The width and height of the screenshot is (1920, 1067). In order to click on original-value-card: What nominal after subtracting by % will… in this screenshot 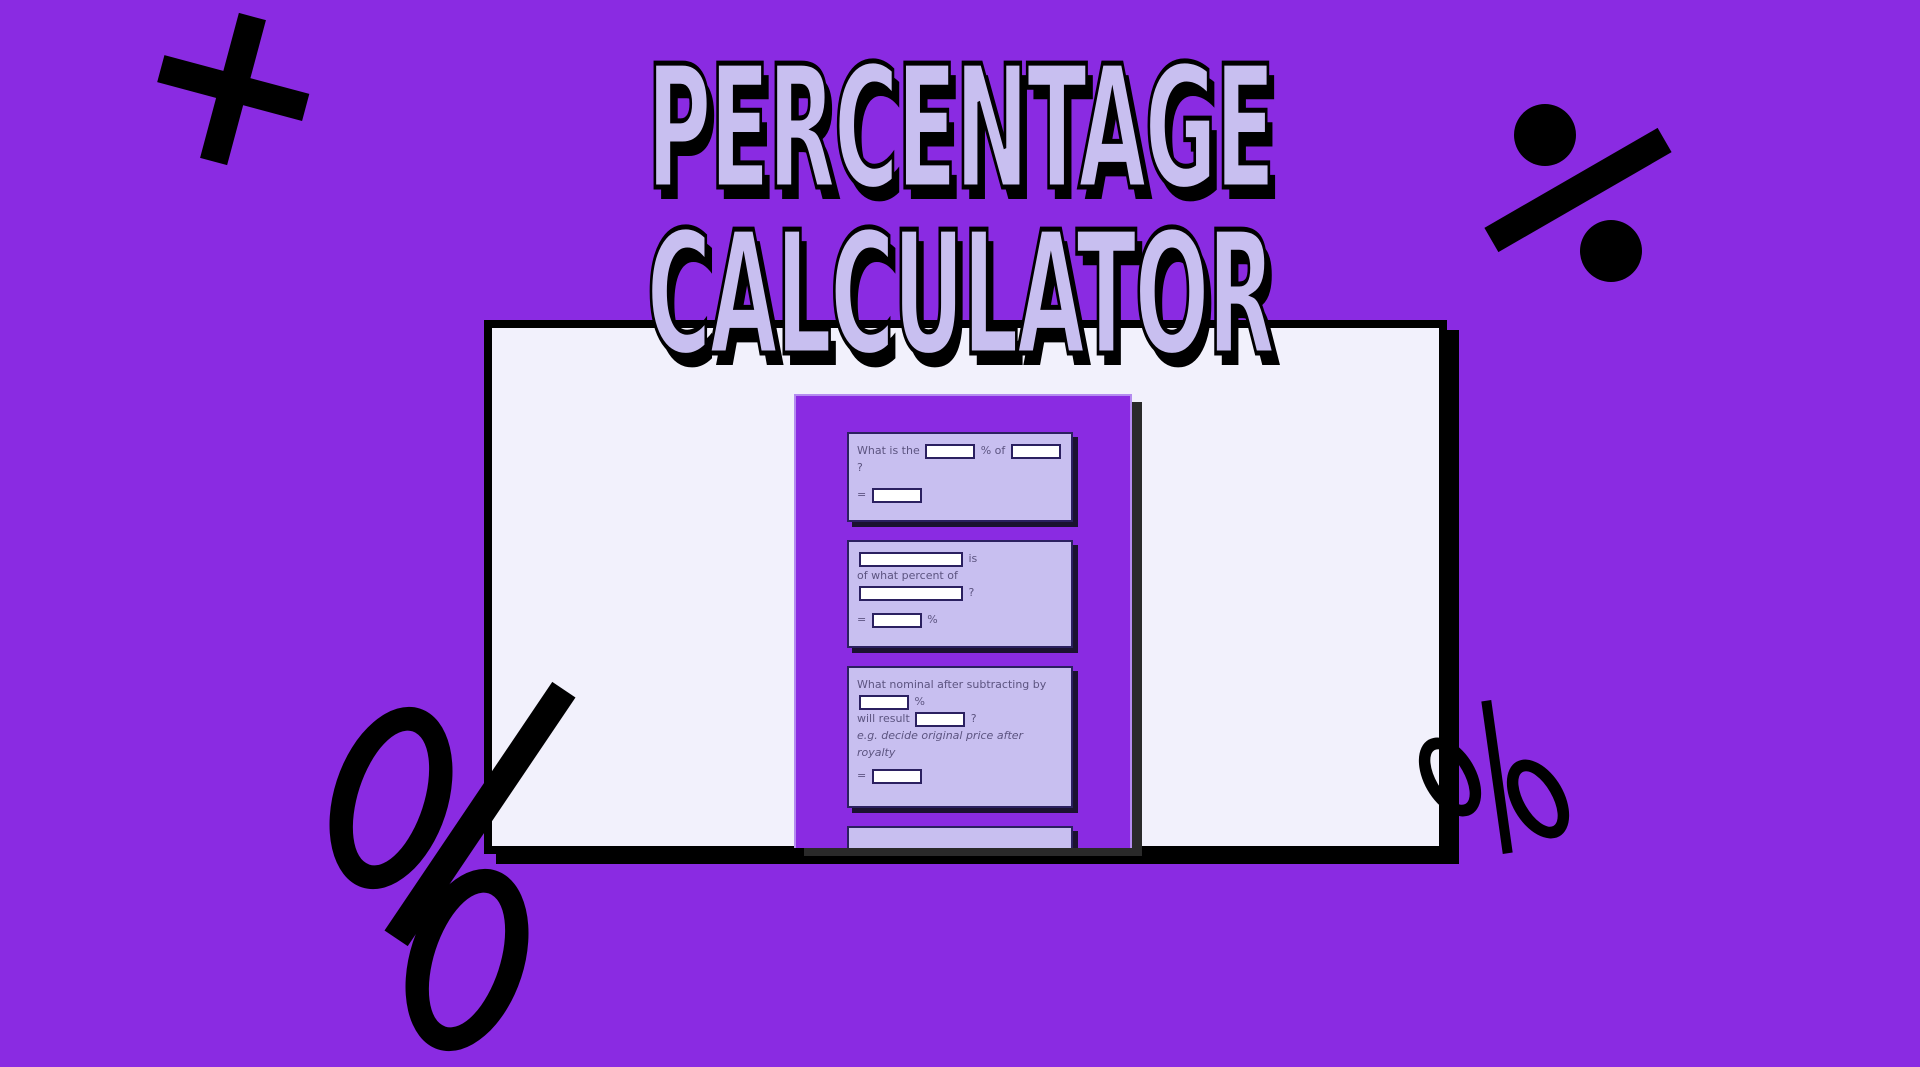, I will do `click(960, 737)`.